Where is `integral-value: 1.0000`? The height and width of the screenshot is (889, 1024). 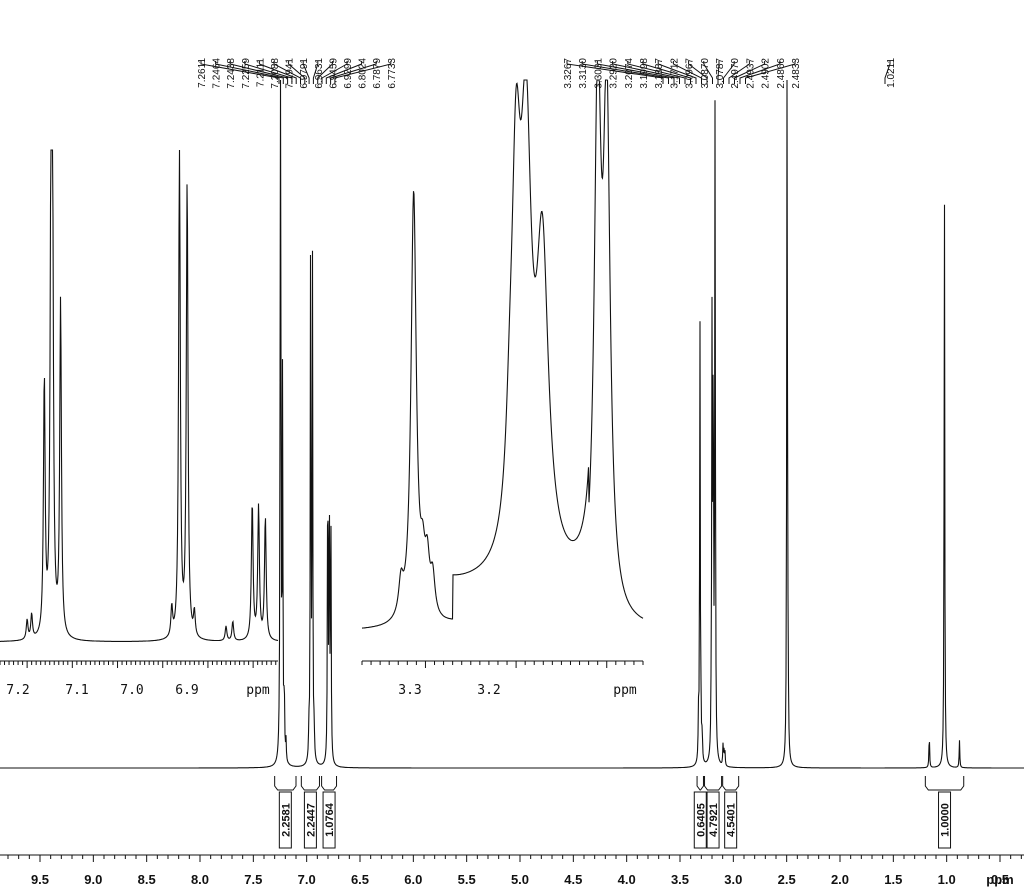
integral-value: 1.0000 is located at coordinates (946, 820).